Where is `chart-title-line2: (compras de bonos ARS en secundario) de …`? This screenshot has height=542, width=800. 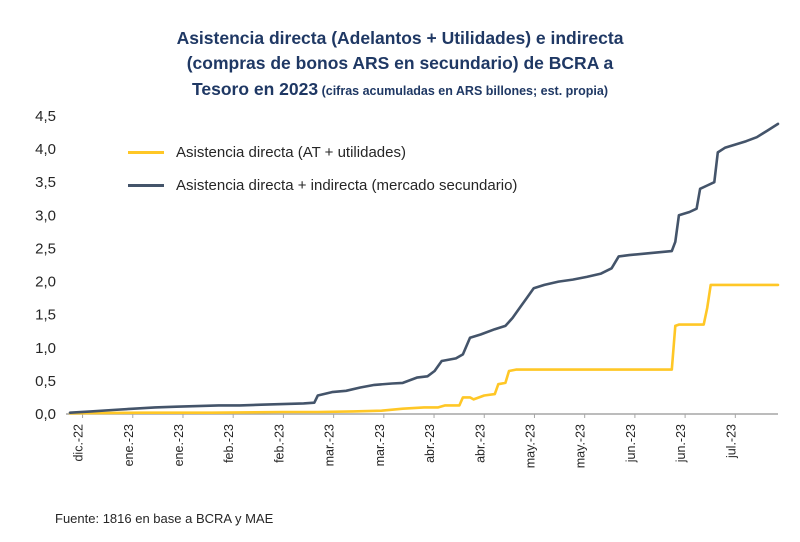
chart-title-line2: (compras de bonos ARS en secundario) de … is located at coordinates (400, 63).